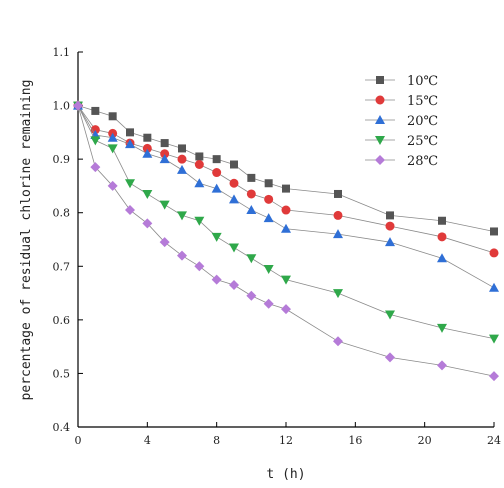  I want to click on y-tick-label: 0.7, so click(62, 266).